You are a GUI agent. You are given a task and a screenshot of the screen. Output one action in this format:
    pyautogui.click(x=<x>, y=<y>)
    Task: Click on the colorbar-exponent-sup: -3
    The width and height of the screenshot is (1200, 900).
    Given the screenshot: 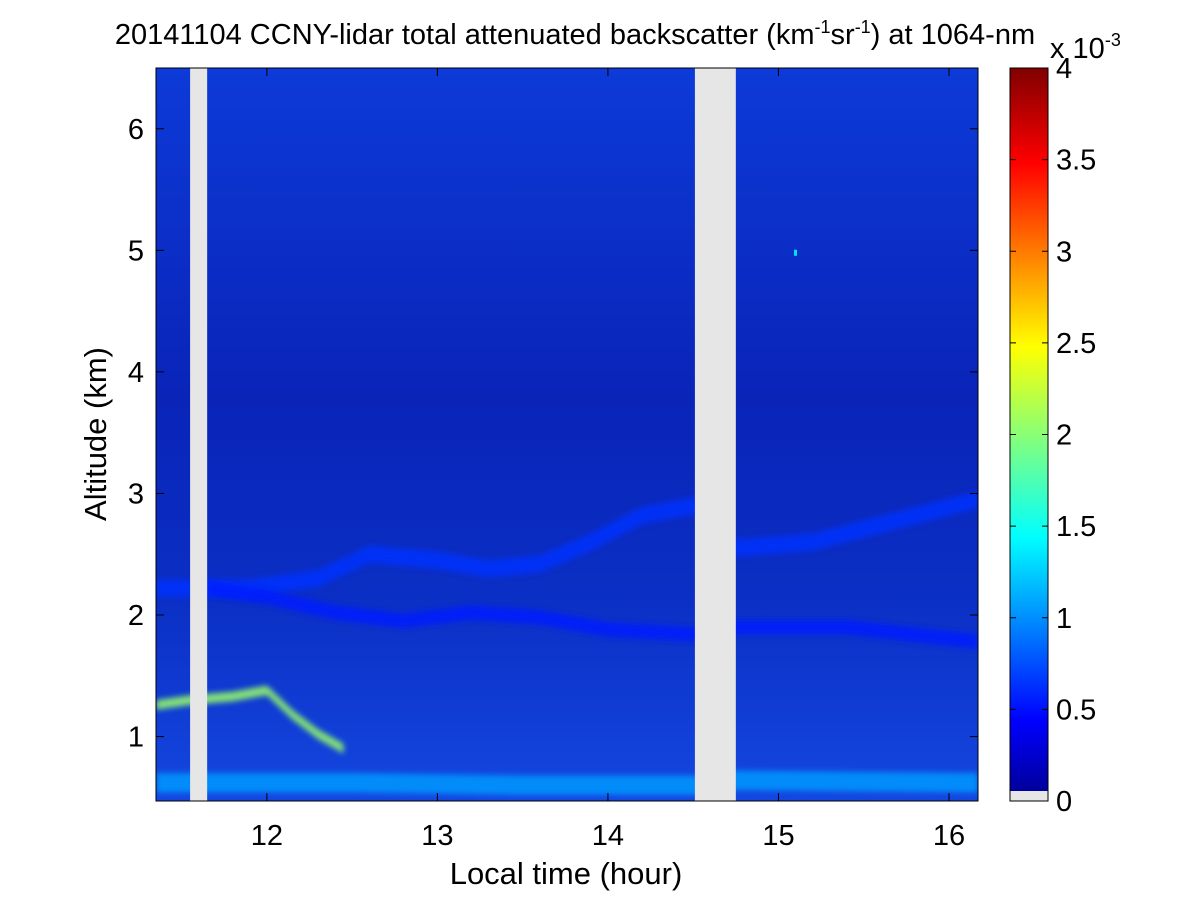 What is the action you would take?
    pyautogui.click(x=1113, y=40)
    